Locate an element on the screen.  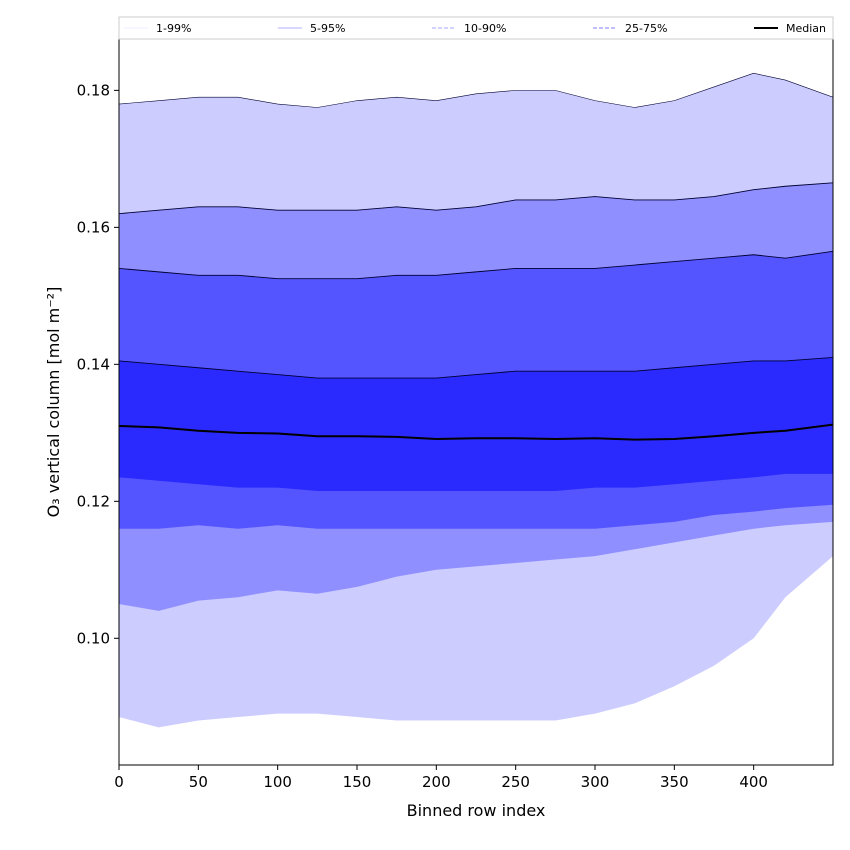
legend-label-1-99%: 1-99% is located at coordinates (173, 28).